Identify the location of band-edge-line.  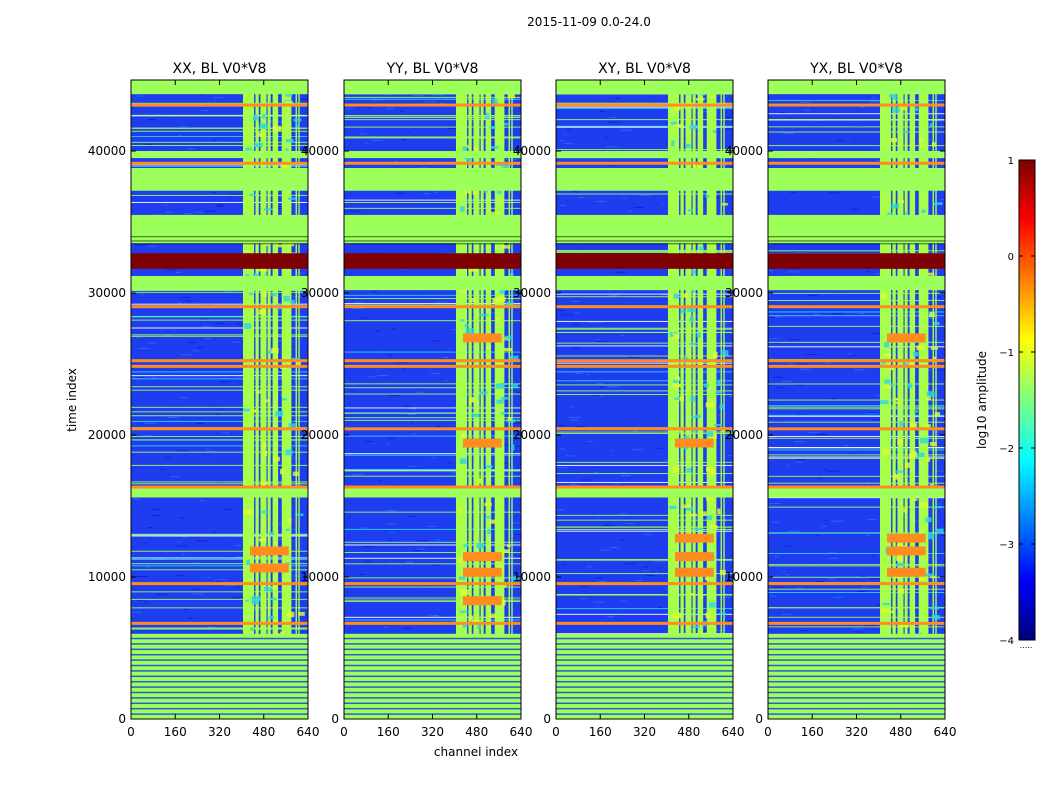
(644, 241).